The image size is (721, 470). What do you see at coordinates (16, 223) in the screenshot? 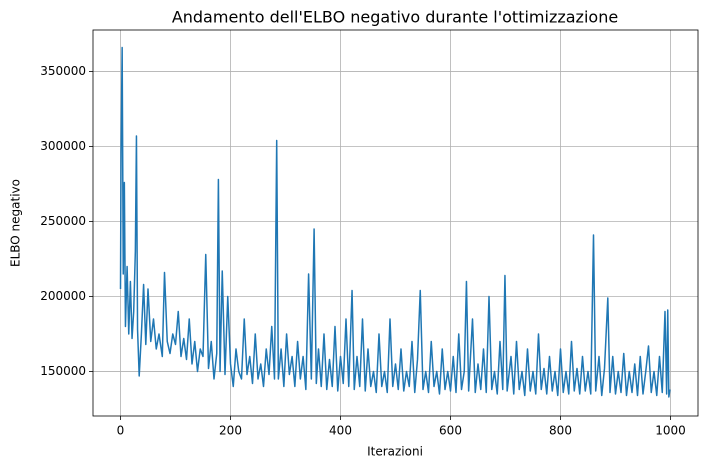
I see `y-axis-label: ELBO negativo` at bounding box center [16, 223].